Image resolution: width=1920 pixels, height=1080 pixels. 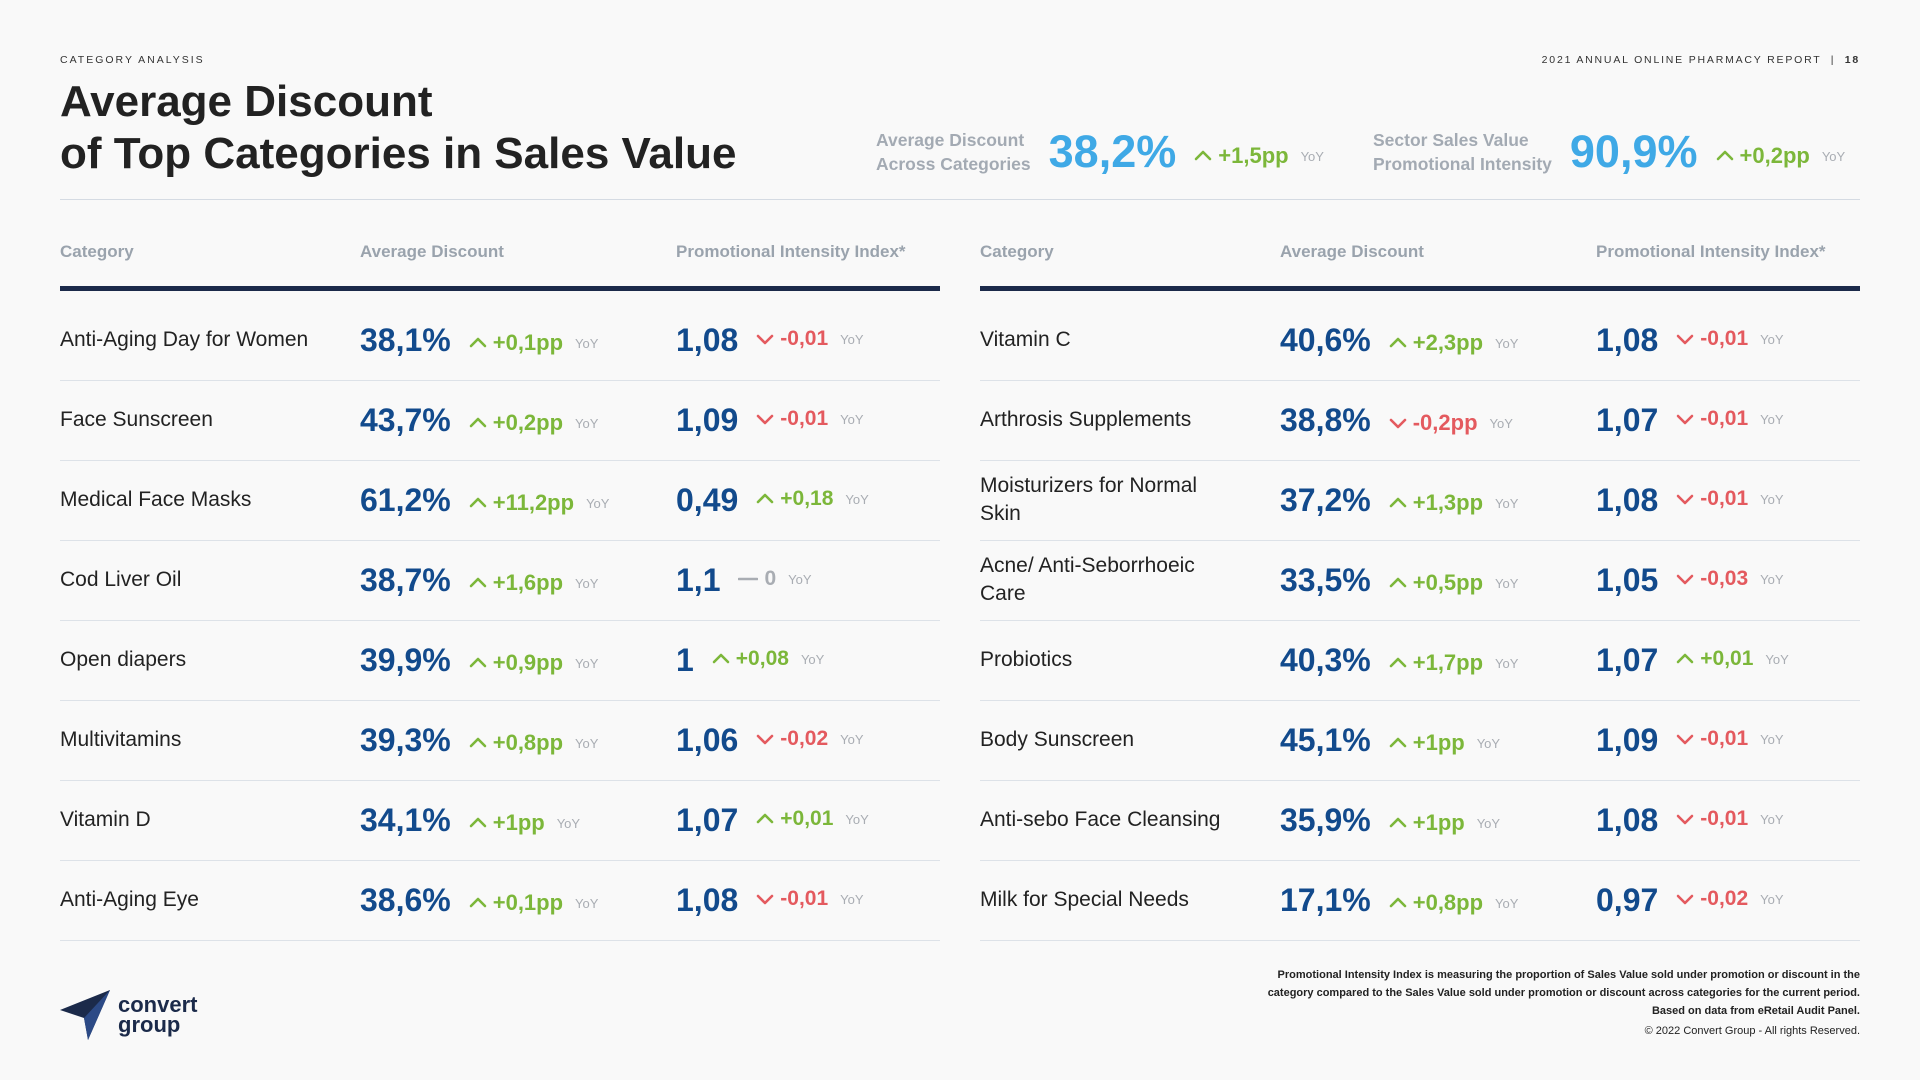 I want to click on discount-cell: 43,7% +0,2pp YoY, so click(x=479, y=420).